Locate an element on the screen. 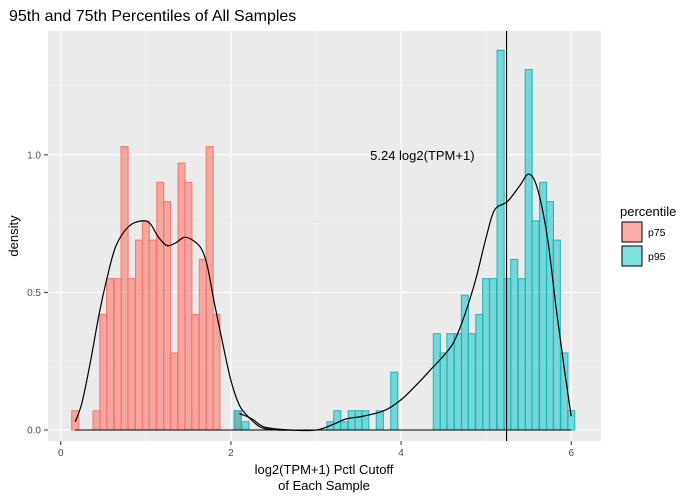 This screenshot has height=500, width=700. x-tick-label: 0 is located at coordinates (61, 453).